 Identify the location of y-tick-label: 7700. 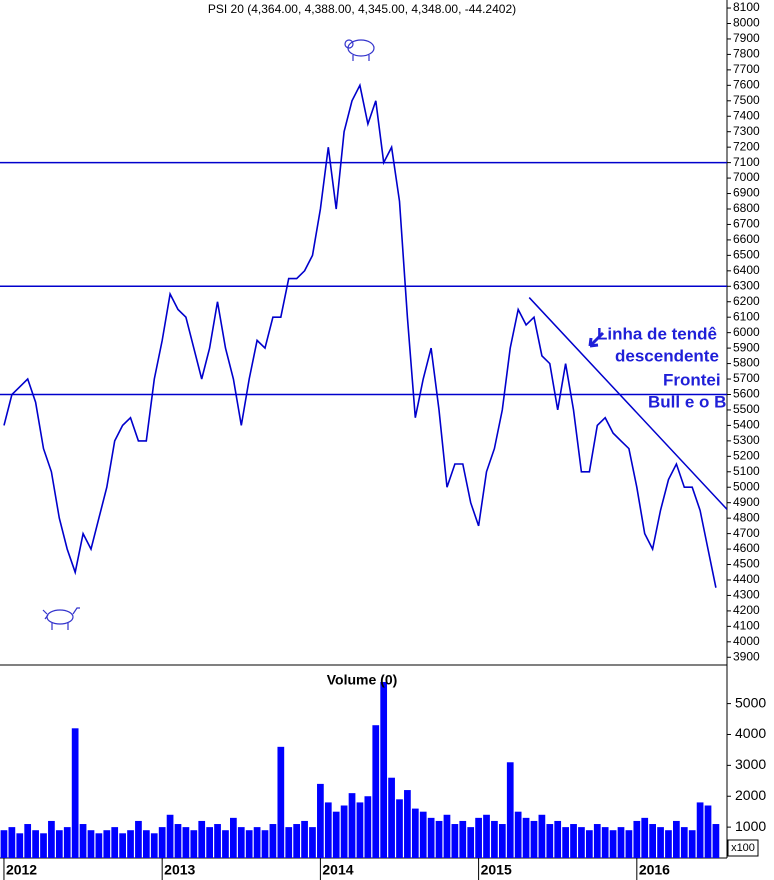
(746, 69).